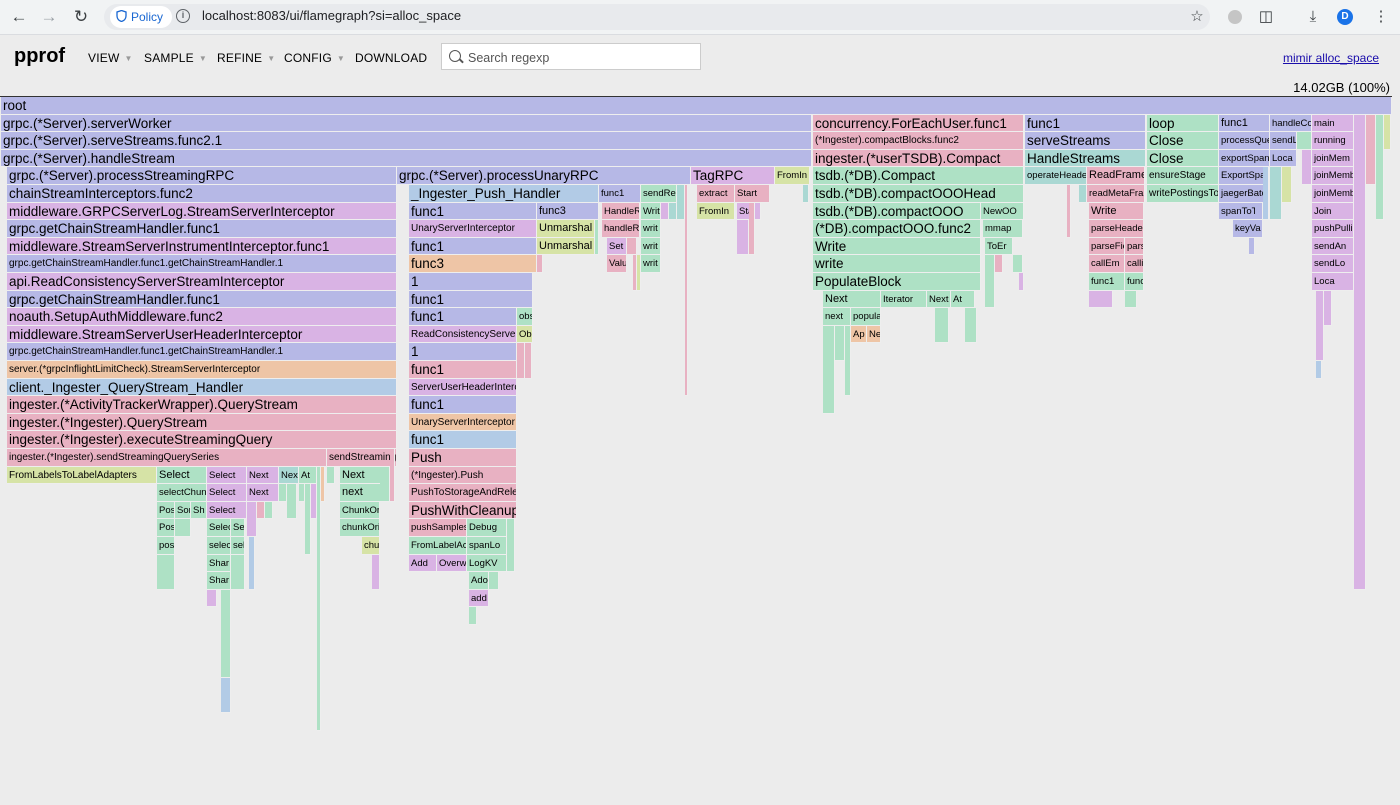 The image size is (1400, 805). What do you see at coordinates (463, 422) in the screenshot?
I see `flame-frame: UnaryServerInterceptor` at bounding box center [463, 422].